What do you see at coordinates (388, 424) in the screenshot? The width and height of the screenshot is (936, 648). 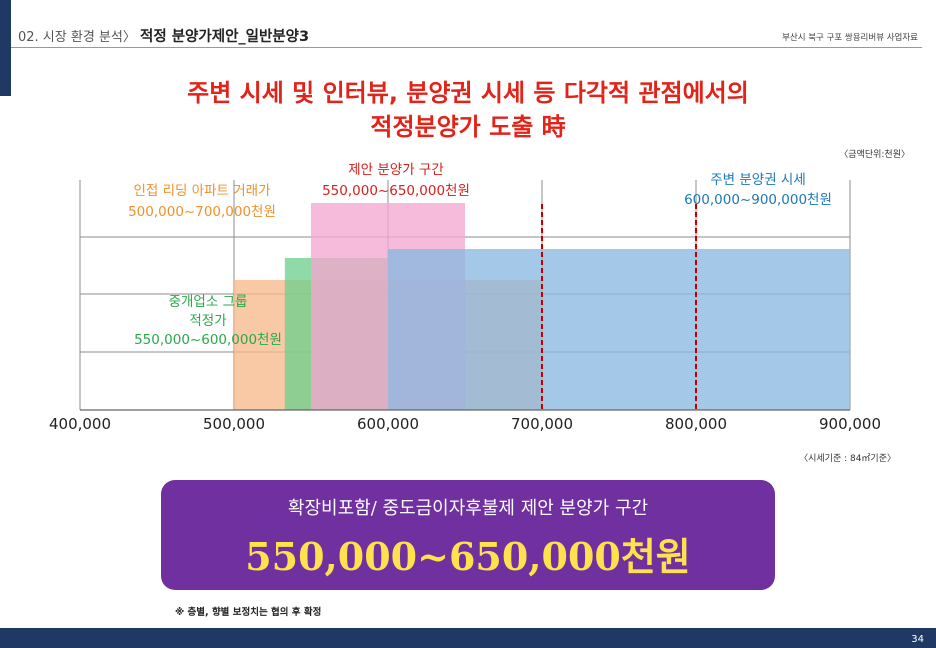 I see `x-tick-label-3: 600,000` at bounding box center [388, 424].